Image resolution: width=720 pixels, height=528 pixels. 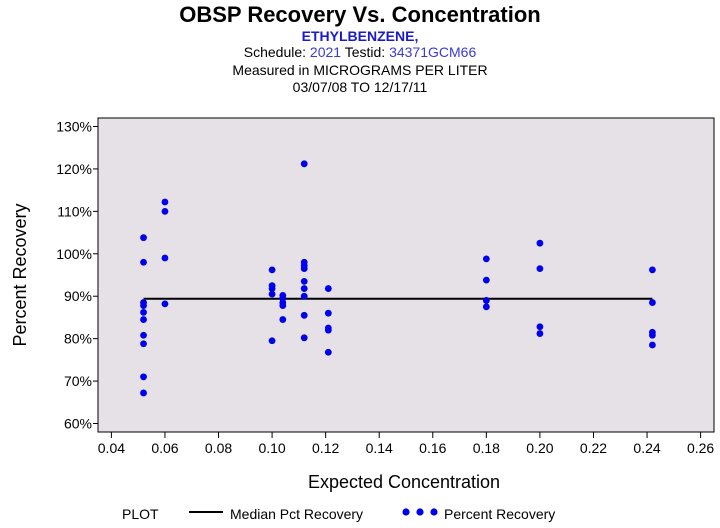 What do you see at coordinates (360, 70) in the screenshot?
I see `measured-units-line: Measured in MICROGRAMS PER LITER` at bounding box center [360, 70].